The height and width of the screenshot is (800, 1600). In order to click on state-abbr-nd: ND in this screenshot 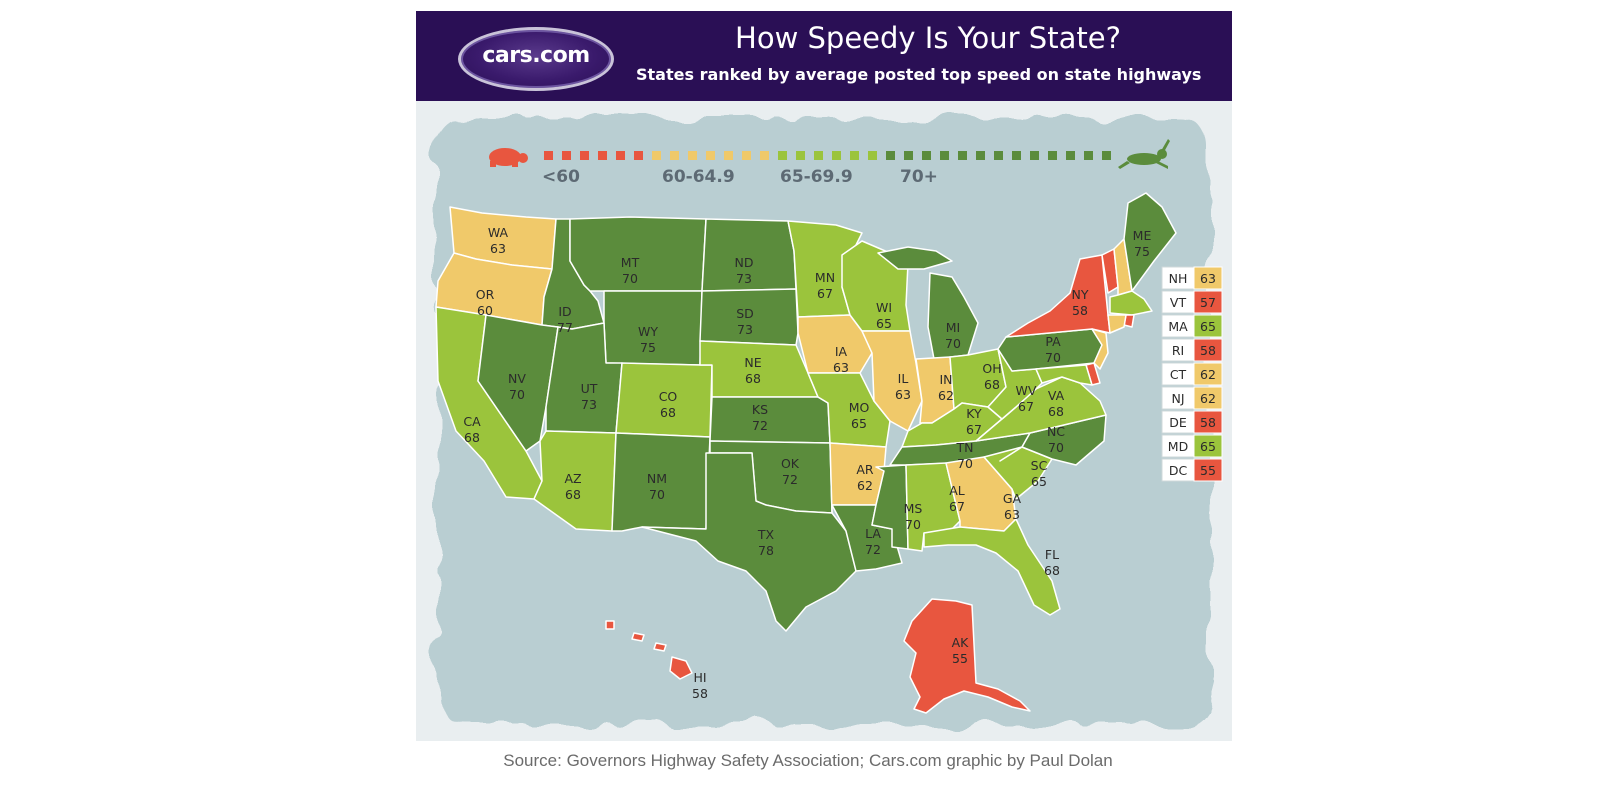, I will do `click(744, 262)`.